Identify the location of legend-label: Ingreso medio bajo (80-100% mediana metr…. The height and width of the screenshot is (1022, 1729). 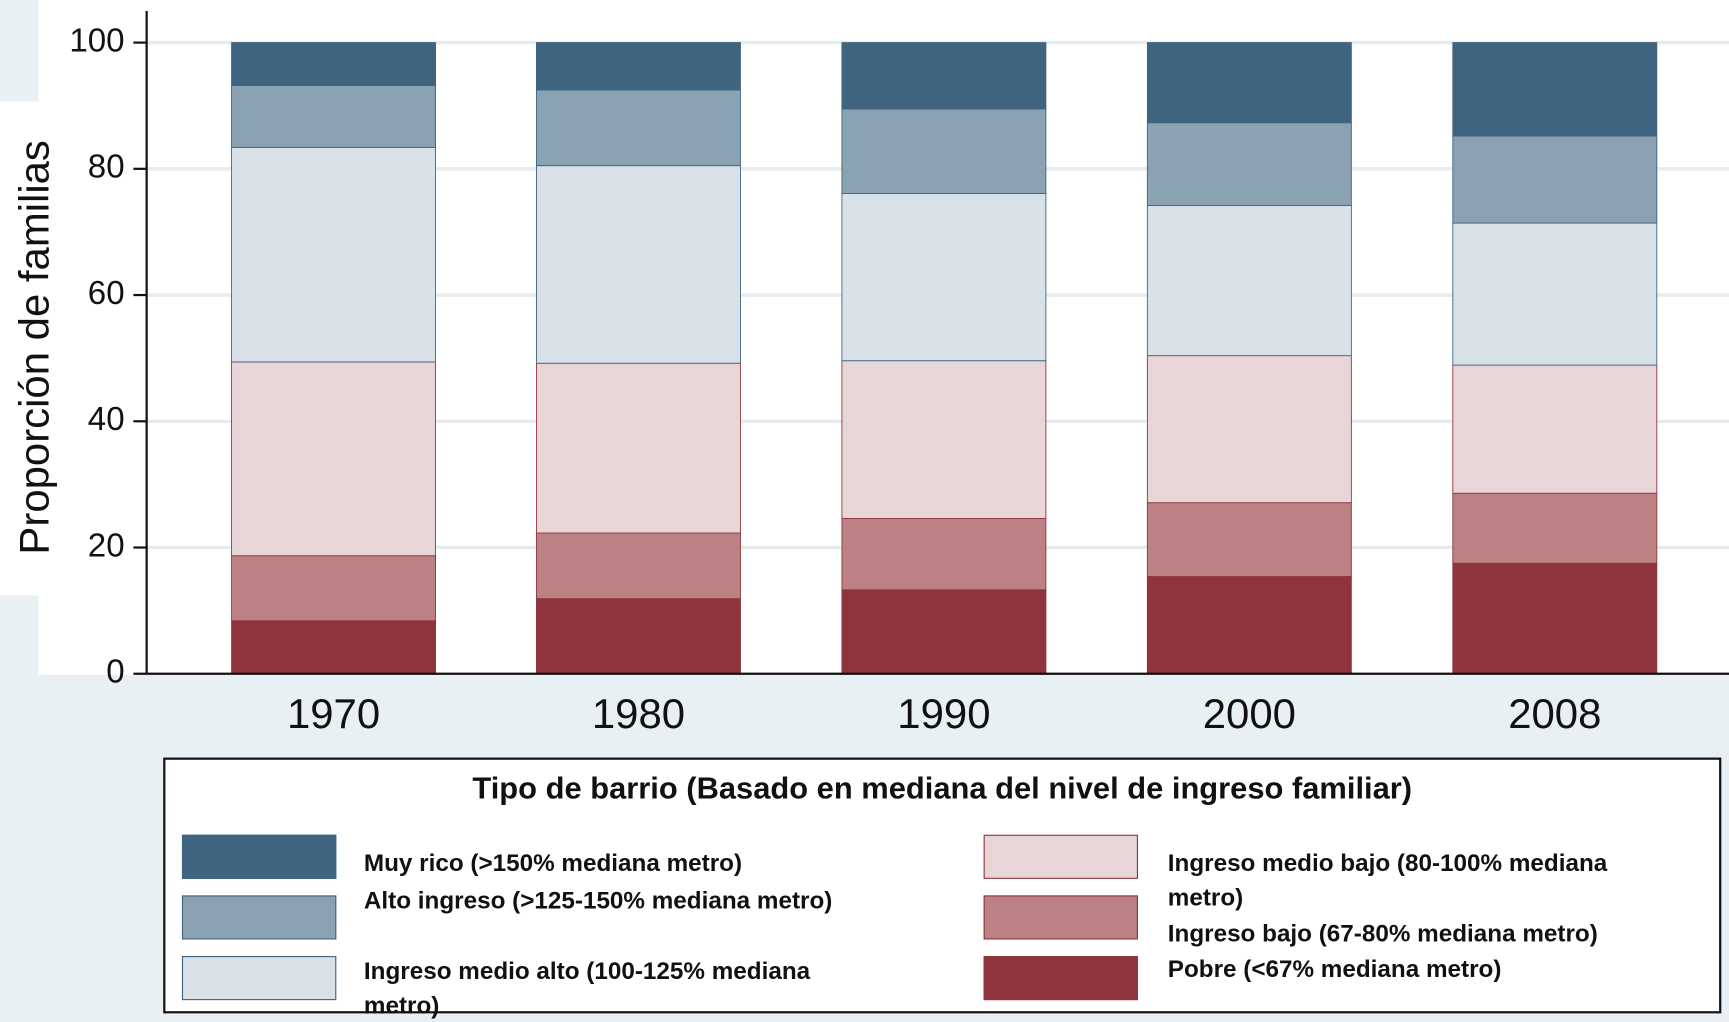
(1387, 880).